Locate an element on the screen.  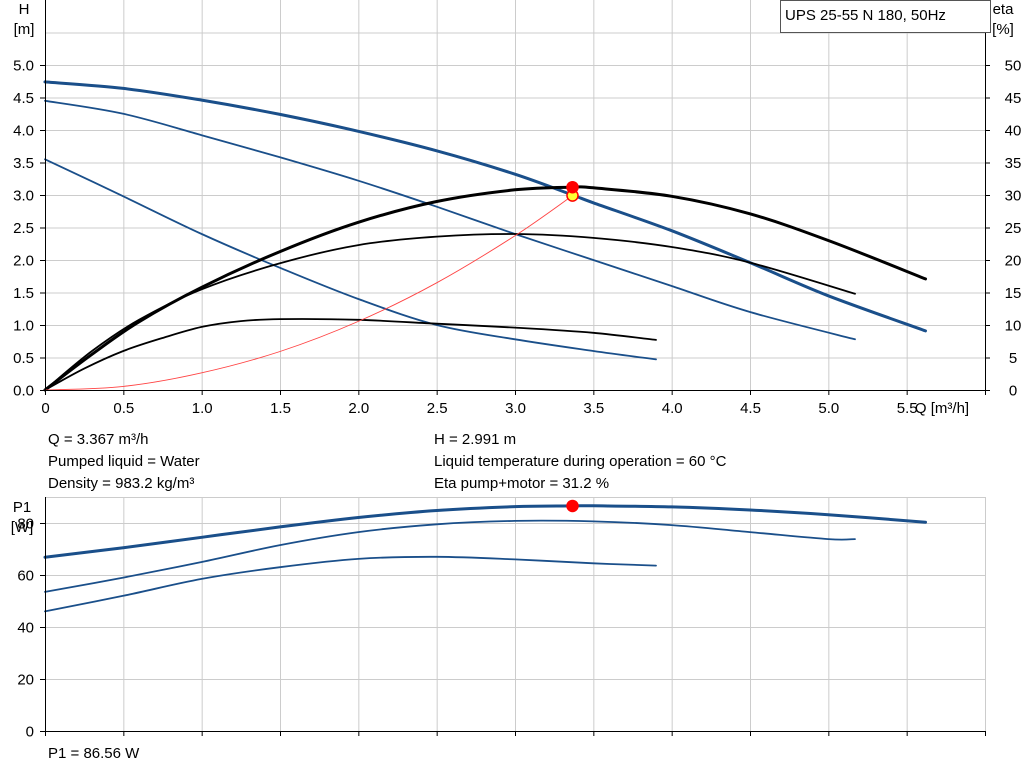
y2-tick-label: 30 is located at coordinates (1013, 196).